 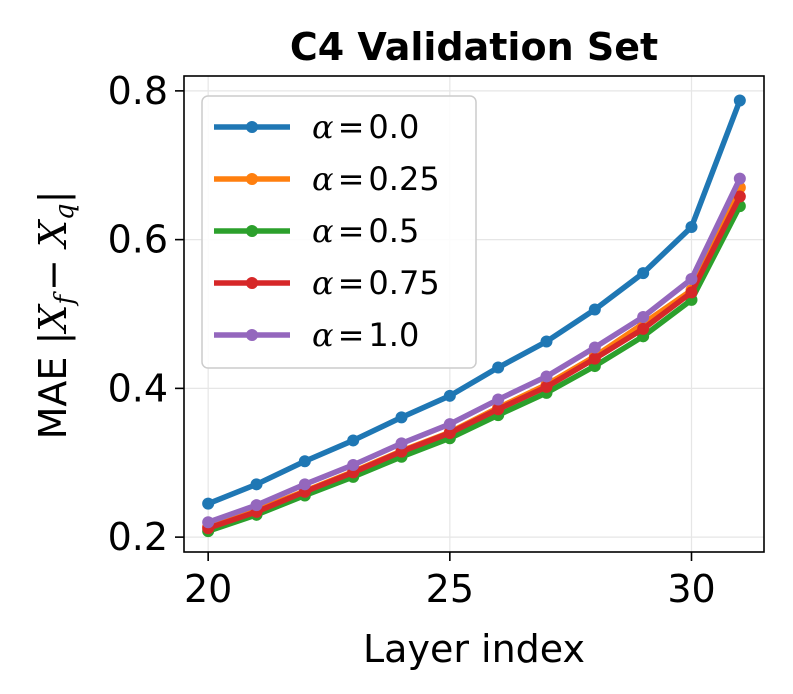 I want to click on x-tick-label: 25, so click(x=450, y=589).